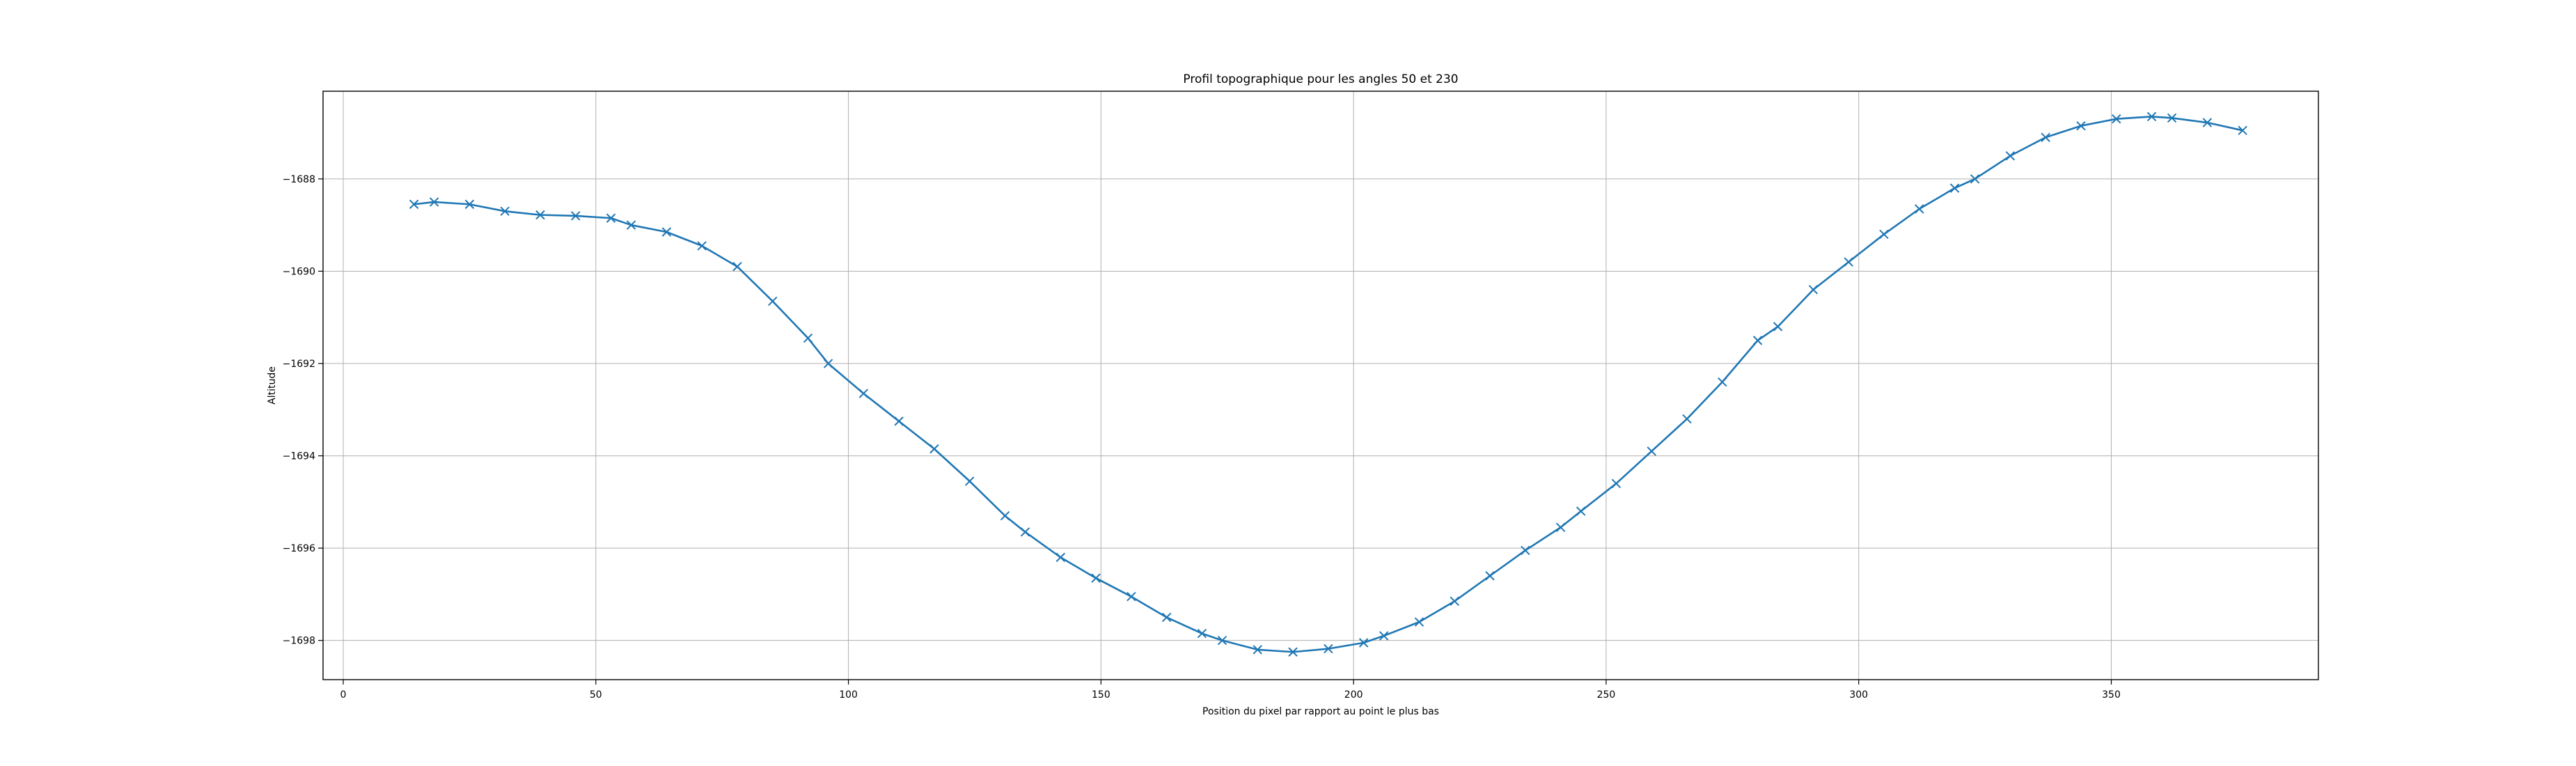 The height and width of the screenshot is (766, 2576). Describe the element at coordinates (299, 180) in the screenshot. I see `y-tick-label: −1688` at that location.